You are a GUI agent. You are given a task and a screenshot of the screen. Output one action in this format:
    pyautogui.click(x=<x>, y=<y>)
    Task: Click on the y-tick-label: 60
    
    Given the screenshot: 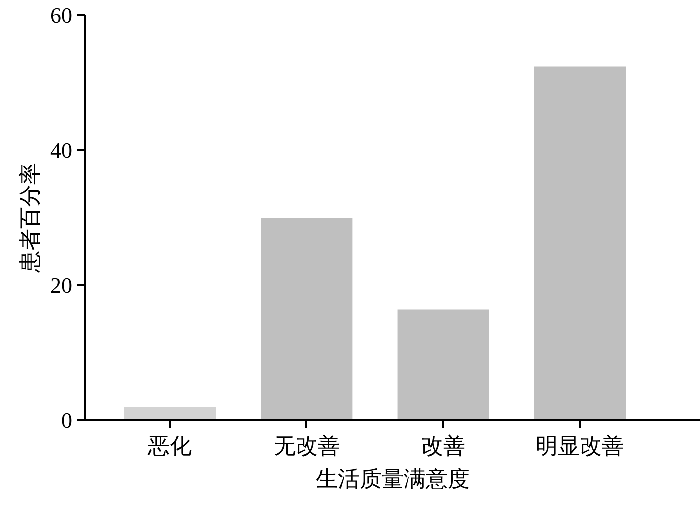 What is the action you would take?
    pyautogui.click(x=61, y=15)
    